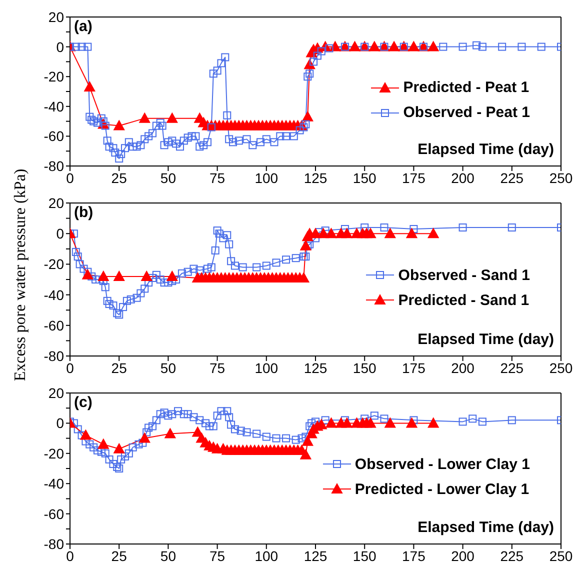 The width and height of the screenshot is (582, 573). Describe the element at coordinates (464, 275) in the screenshot. I see `legend-label: Observed - Sand 1` at that location.